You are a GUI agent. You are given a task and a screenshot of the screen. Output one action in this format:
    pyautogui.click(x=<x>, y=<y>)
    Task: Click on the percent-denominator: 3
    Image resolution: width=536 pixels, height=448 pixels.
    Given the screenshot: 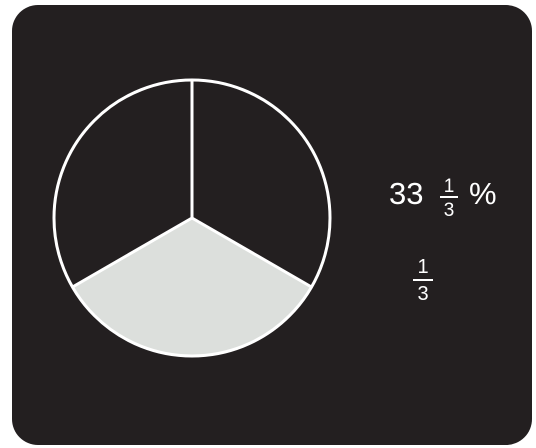 What is the action you would take?
    pyautogui.click(x=449, y=210)
    